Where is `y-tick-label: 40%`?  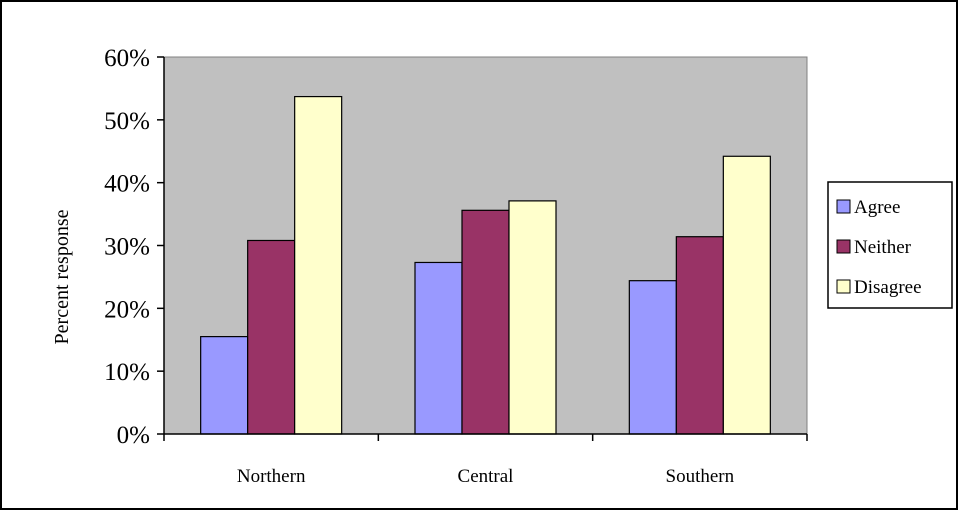 y-tick-label: 40% is located at coordinates (127, 184).